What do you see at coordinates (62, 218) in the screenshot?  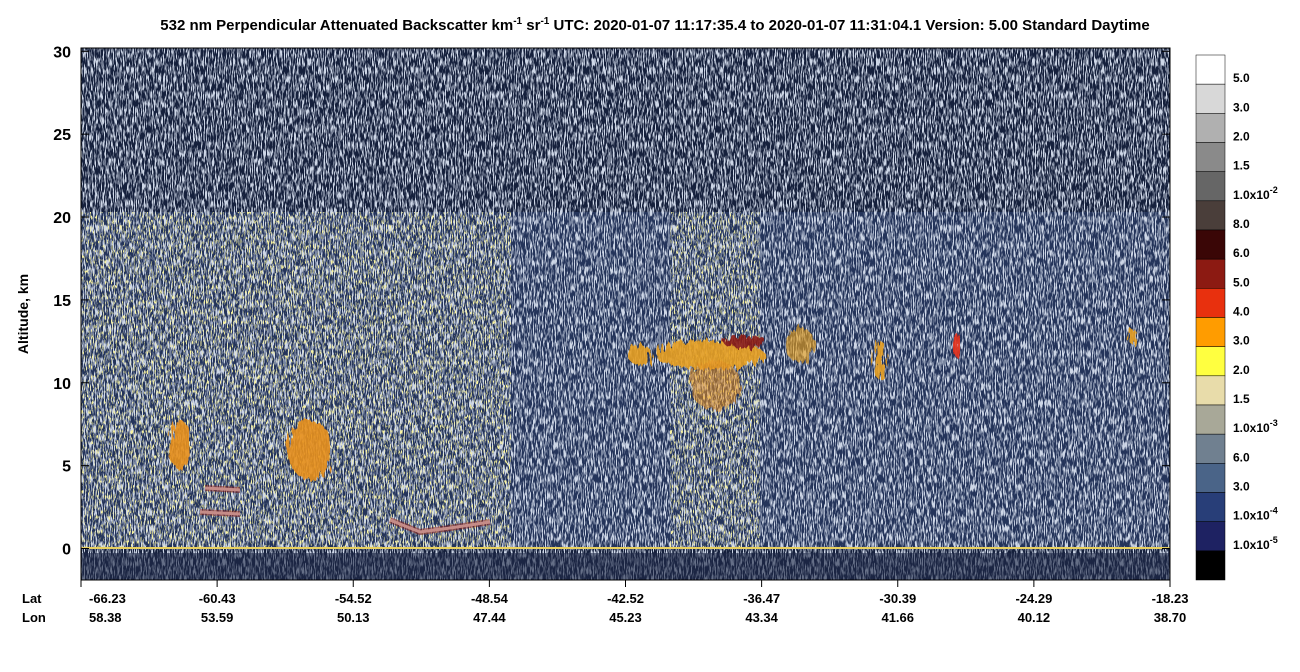 I see `y-tick-label: 20` at bounding box center [62, 218].